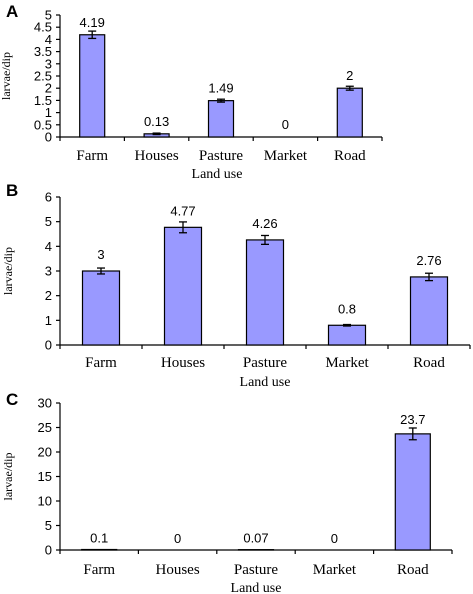 The height and width of the screenshot is (594, 473). Describe the element at coordinates (43, 51) in the screenshot. I see `y-tick-label: 3.5` at that location.